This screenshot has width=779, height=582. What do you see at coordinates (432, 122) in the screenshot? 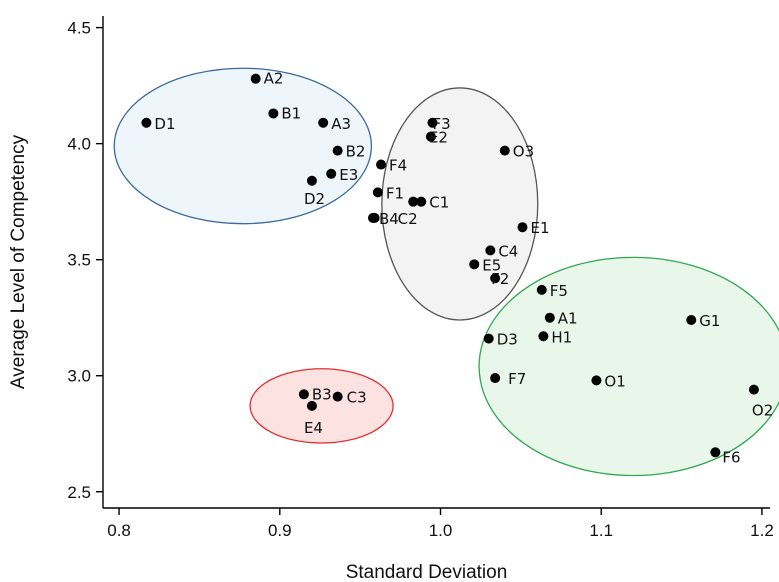
I see `data-point-f3` at bounding box center [432, 122].